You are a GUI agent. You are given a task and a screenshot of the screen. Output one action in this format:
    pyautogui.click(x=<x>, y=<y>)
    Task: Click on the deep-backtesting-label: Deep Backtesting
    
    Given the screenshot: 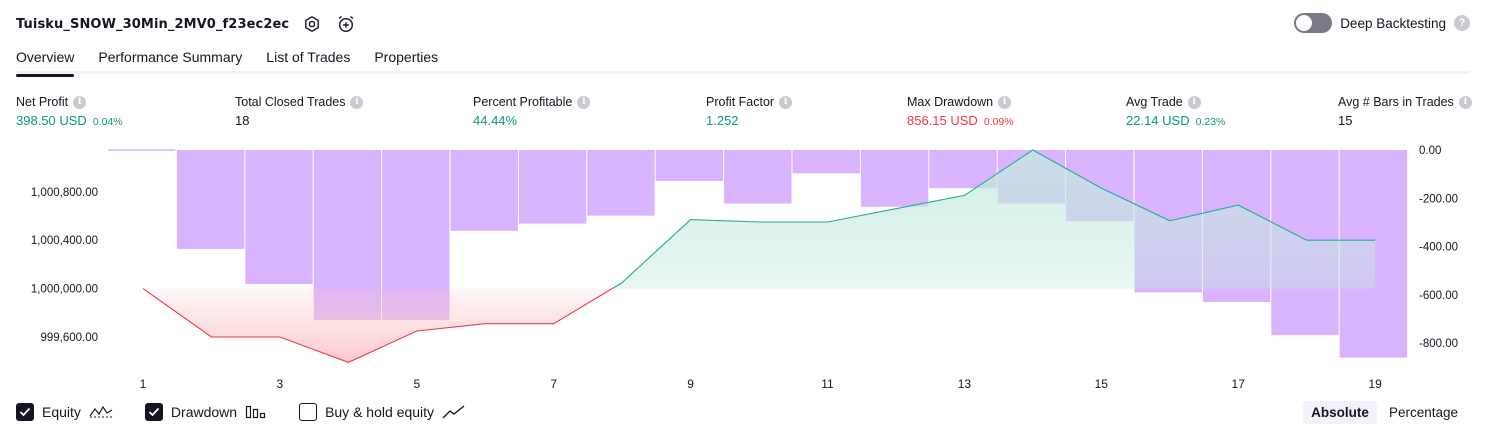 What is the action you would take?
    pyautogui.click(x=1393, y=23)
    